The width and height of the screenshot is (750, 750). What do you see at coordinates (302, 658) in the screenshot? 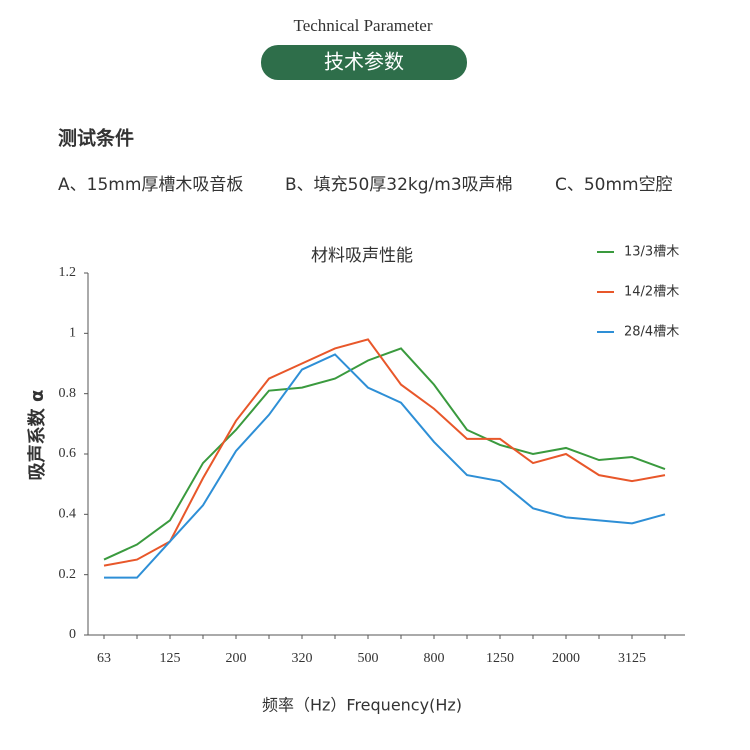
I see `x-tick-label: 320` at bounding box center [302, 658].